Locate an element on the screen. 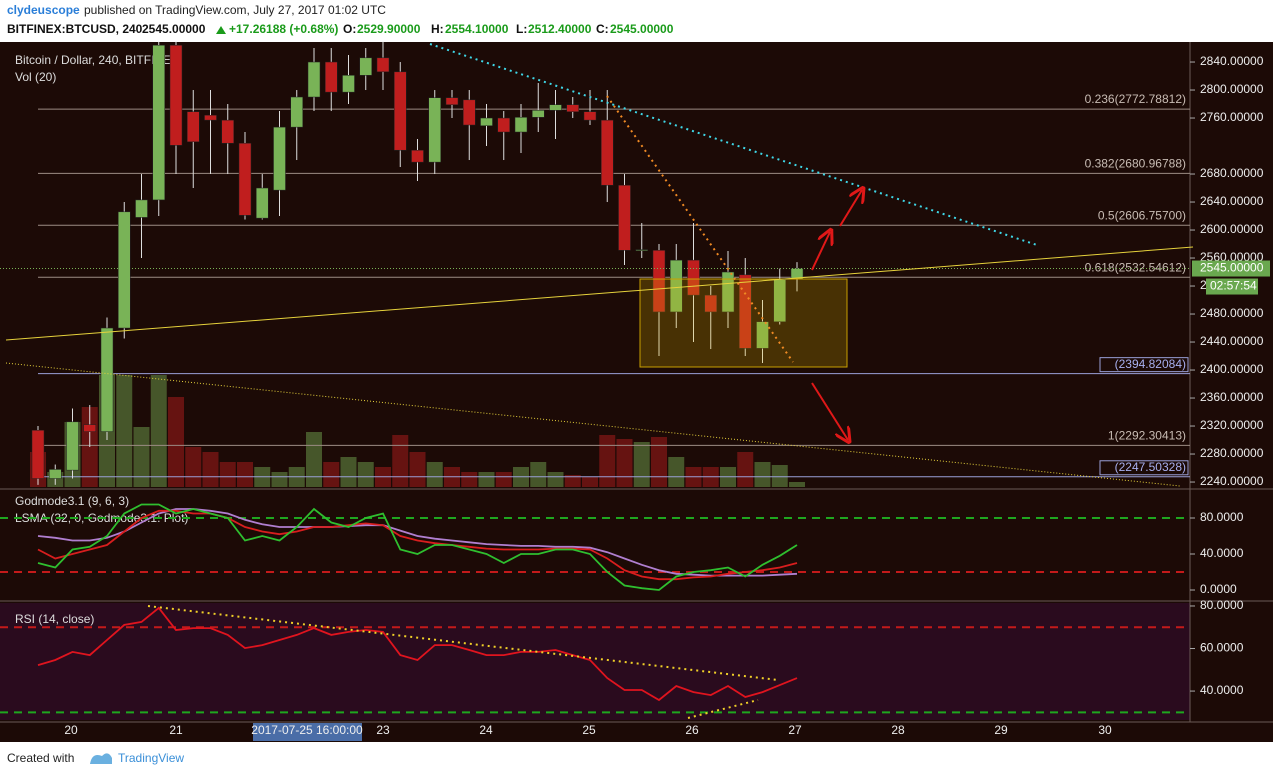  fib-label: 0.618(2532.54612) is located at coordinates (1135, 267).